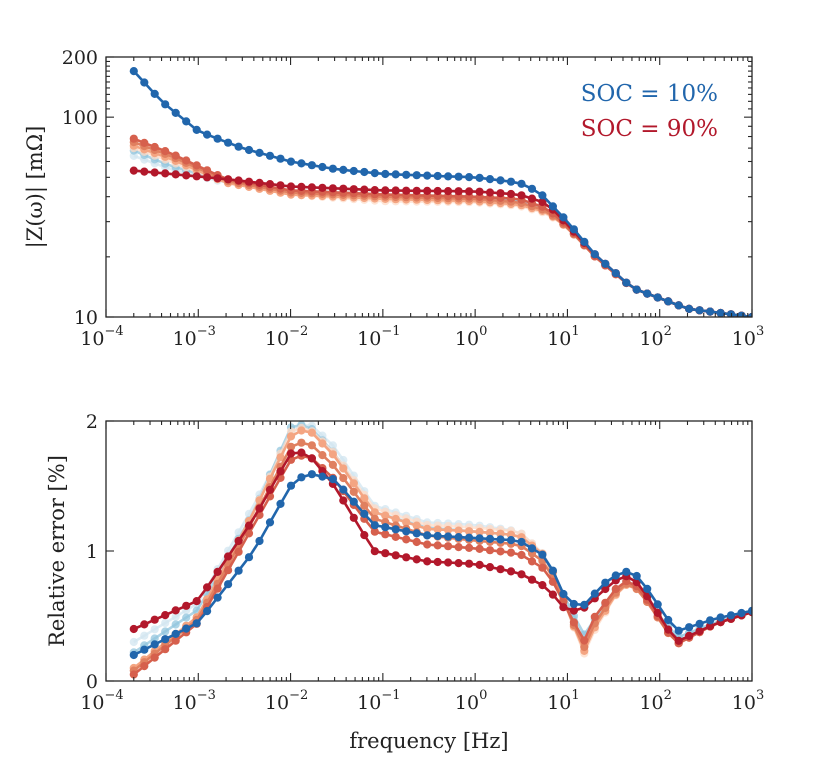 The height and width of the screenshot is (766, 830). What do you see at coordinates (471, 701) in the screenshot?
I see `x-tick-label: 10⁰` at bounding box center [471, 701].